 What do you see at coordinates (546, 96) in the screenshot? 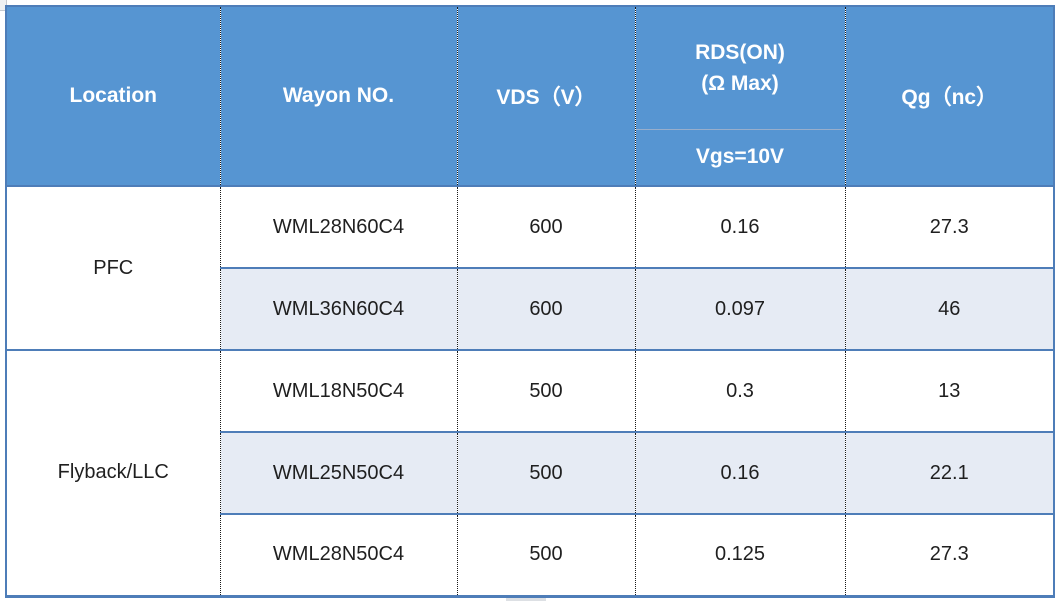
I see `col-header-vds: VDS（V）` at bounding box center [546, 96].